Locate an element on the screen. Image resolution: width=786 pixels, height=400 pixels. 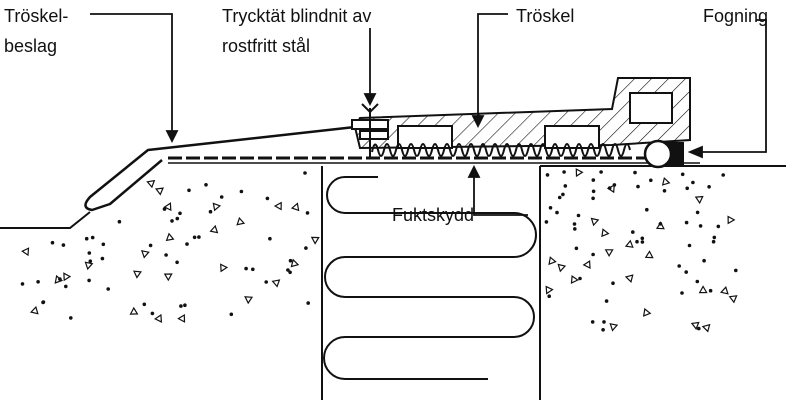
threshold-fitting is located at coordinates (220, 168).